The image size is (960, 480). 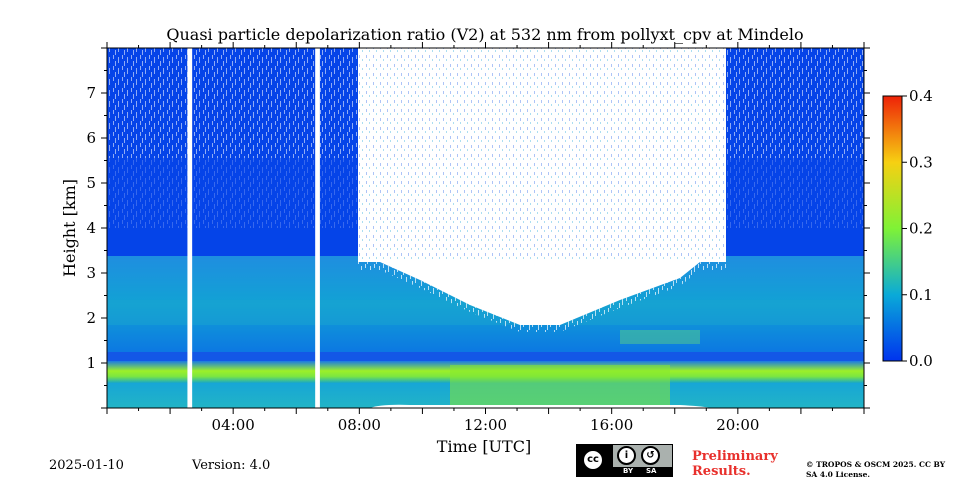 What do you see at coordinates (485, 425) in the screenshot?
I see `x-tick-label: 12:00` at bounding box center [485, 425].